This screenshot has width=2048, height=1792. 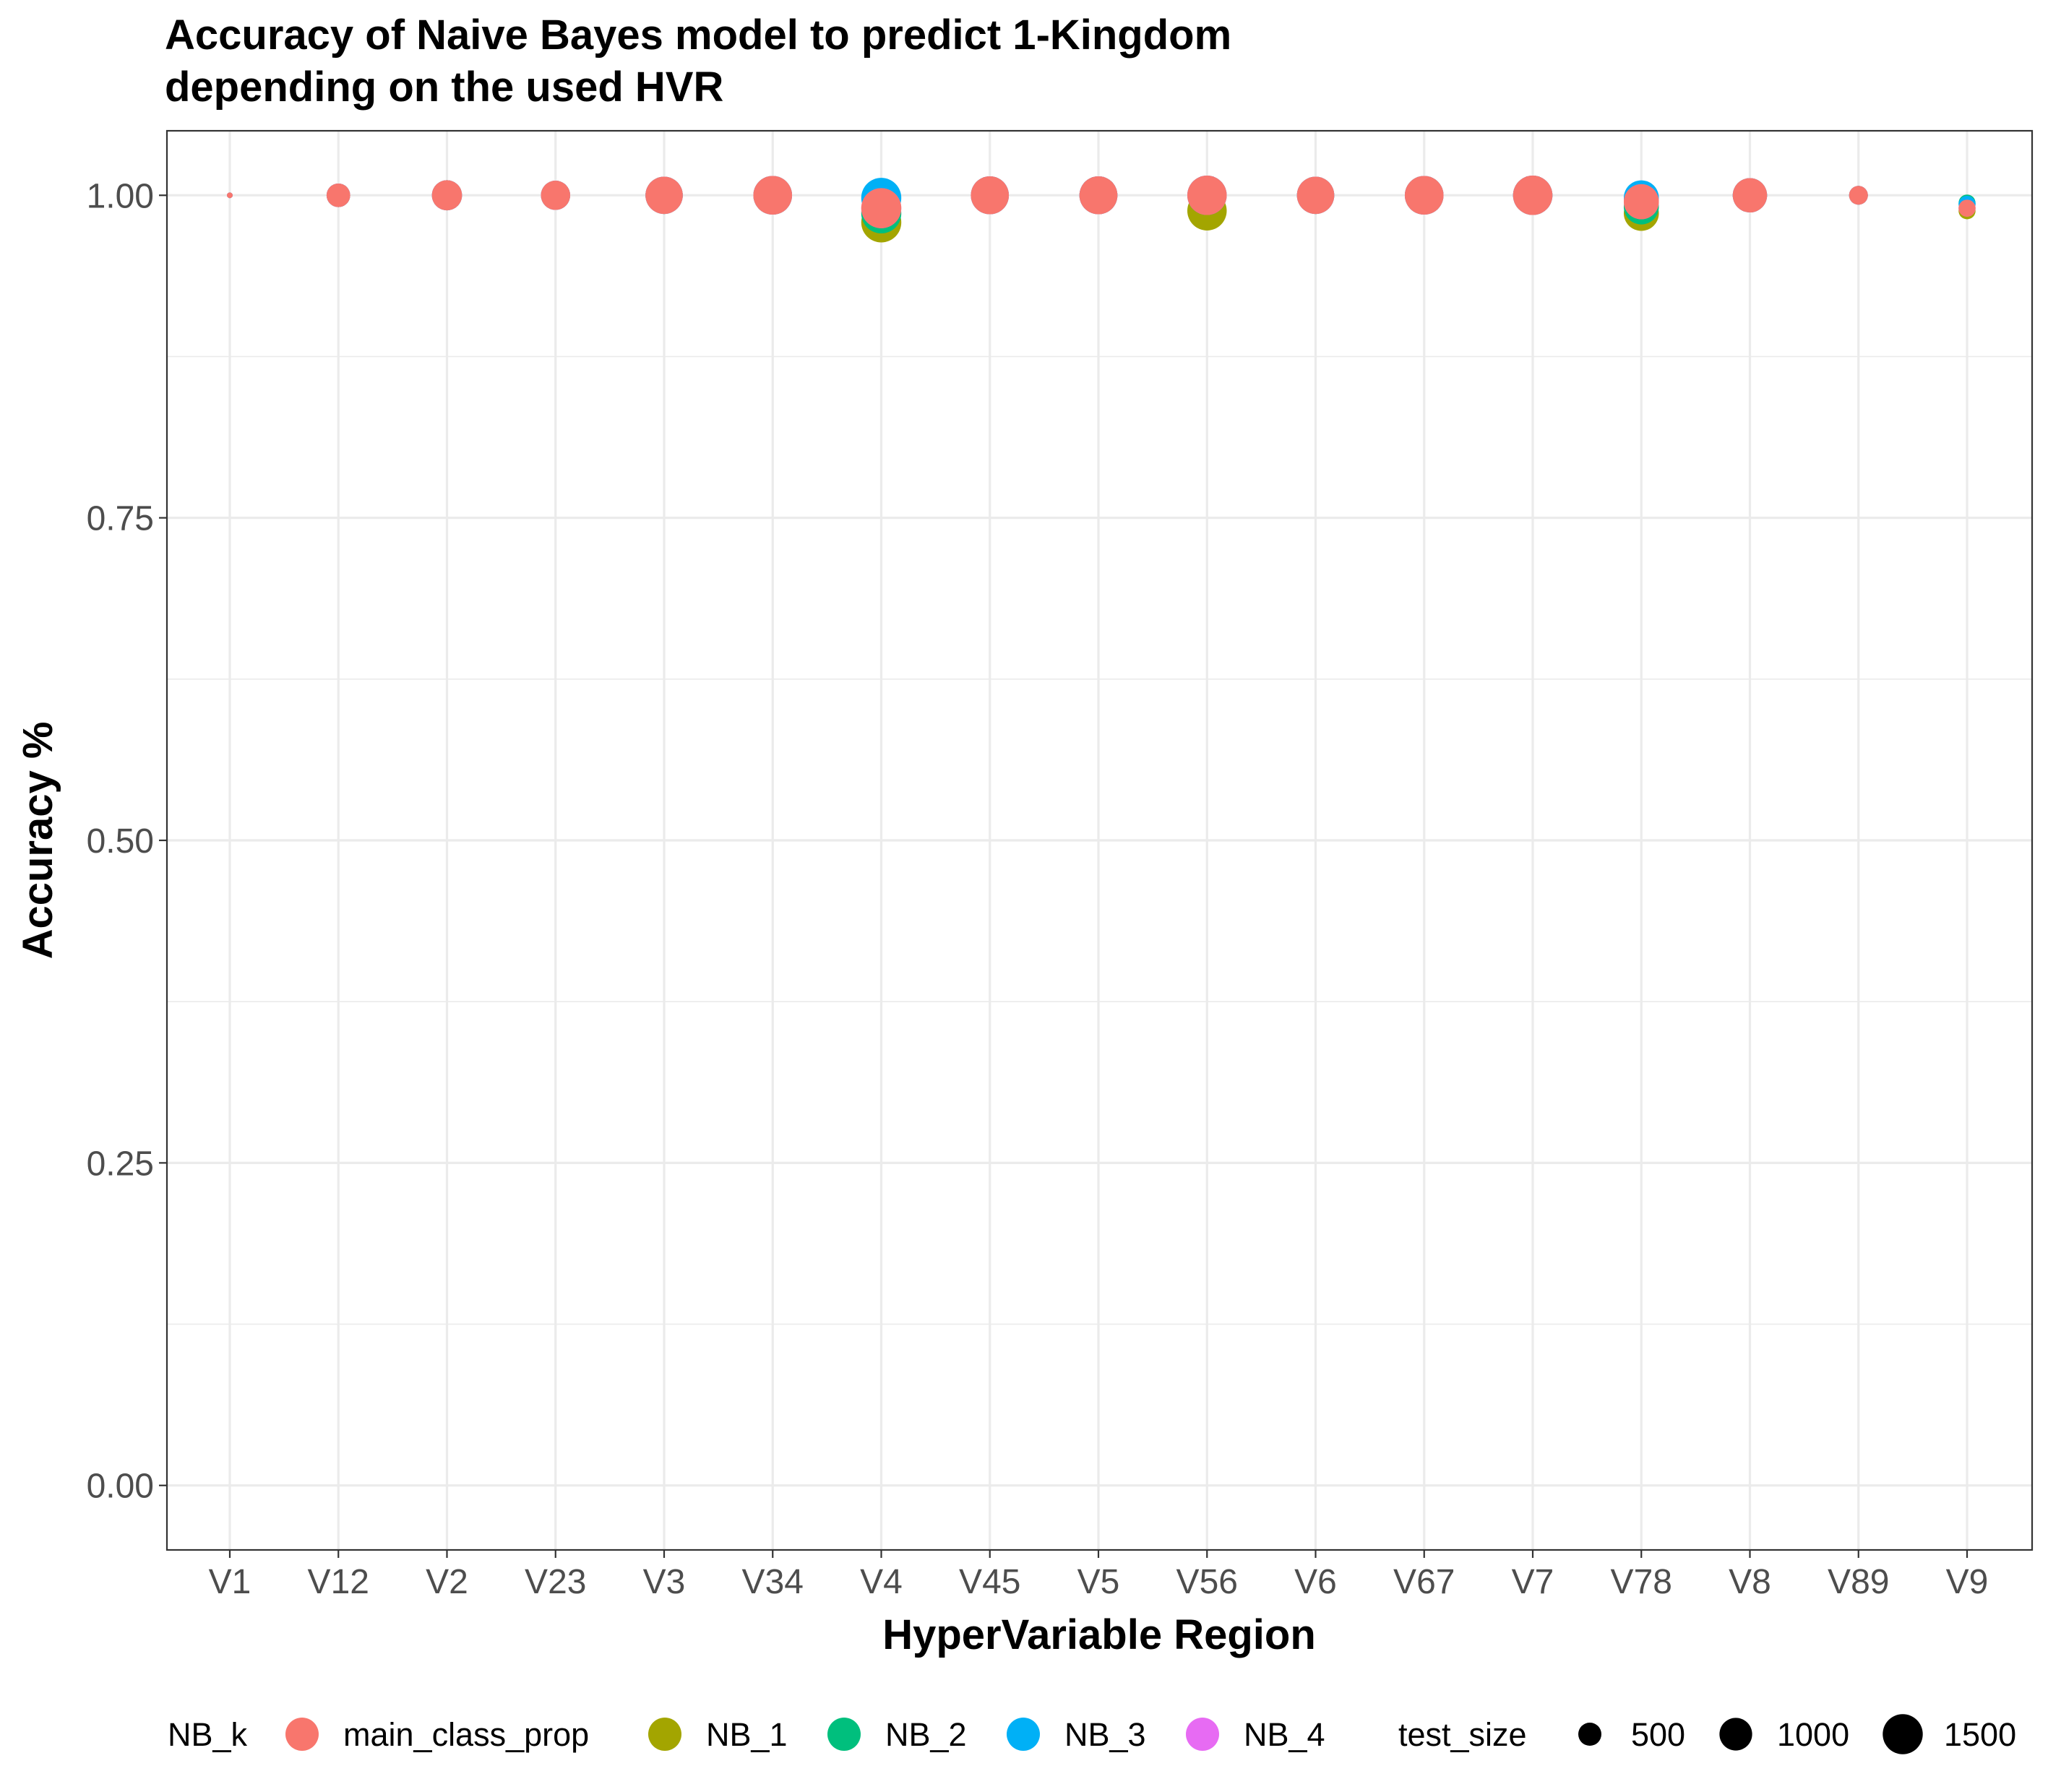 What do you see at coordinates (120, 1487) in the screenshot?
I see `y-tick-label: 0.00` at bounding box center [120, 1487].